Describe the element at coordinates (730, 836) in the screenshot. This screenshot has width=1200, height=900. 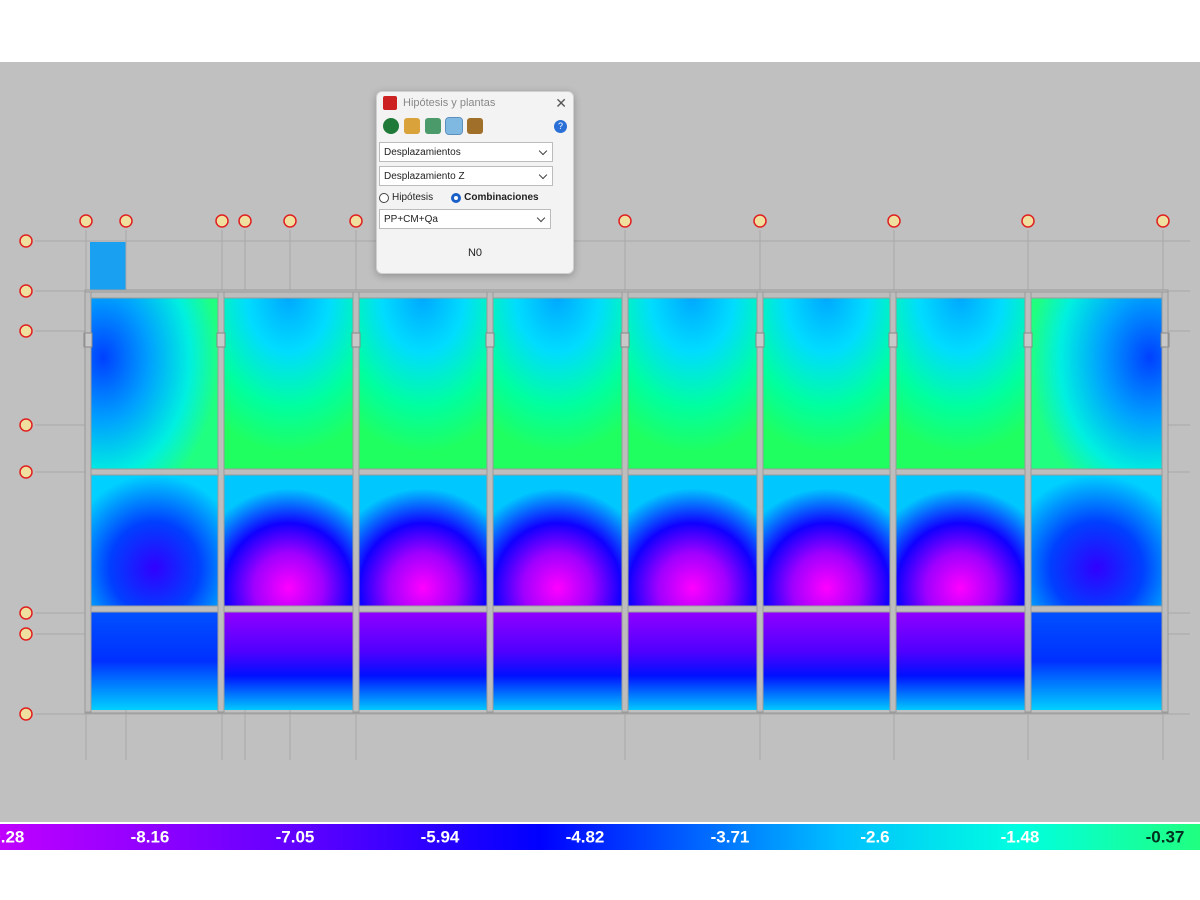
I see `scale-label: -3.71` at that location.